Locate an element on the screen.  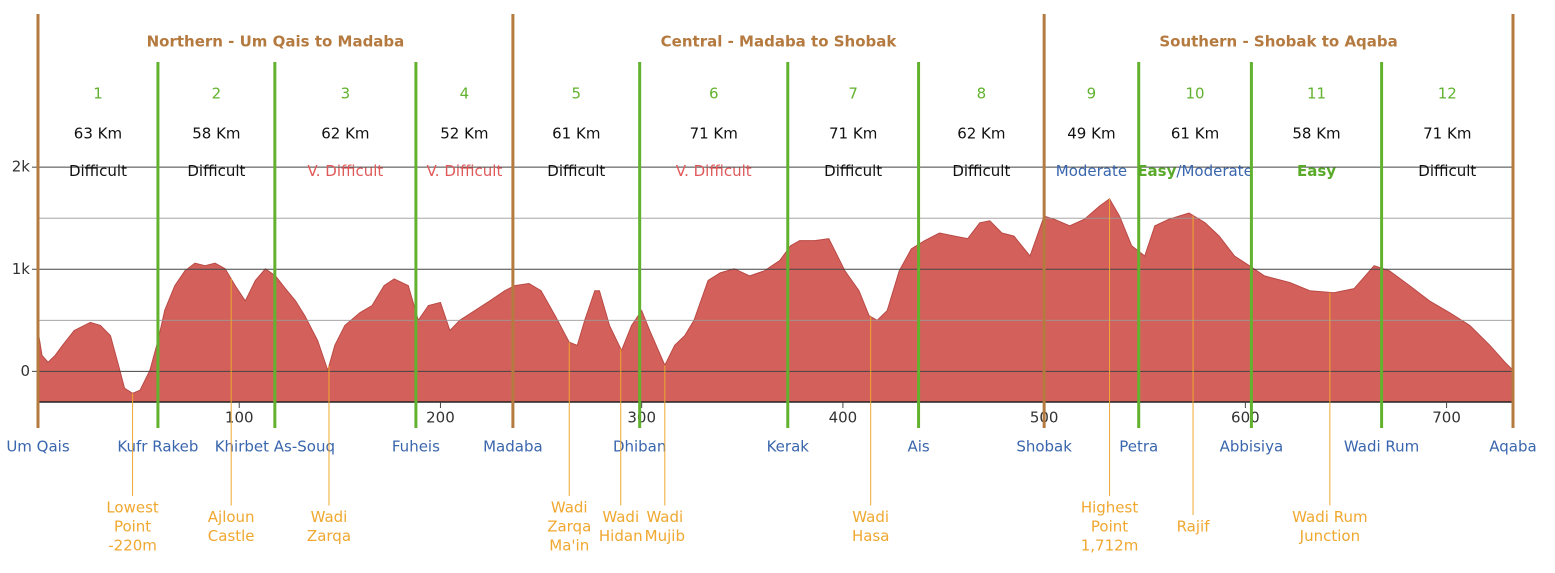
place-label: Um Qais is located at coordinates (38, 447).